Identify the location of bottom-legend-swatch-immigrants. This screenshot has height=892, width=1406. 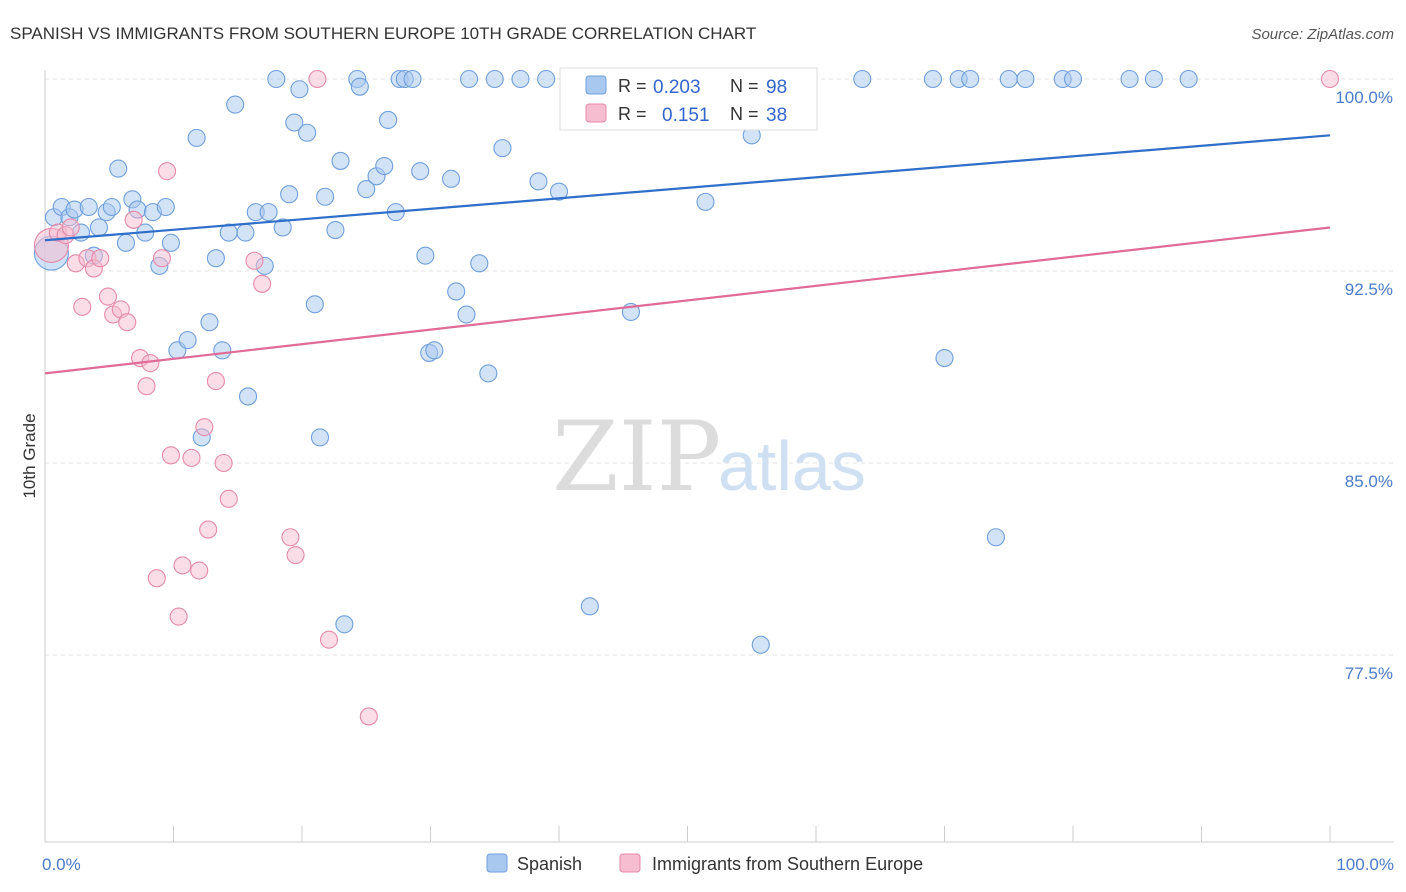
(630, 863).